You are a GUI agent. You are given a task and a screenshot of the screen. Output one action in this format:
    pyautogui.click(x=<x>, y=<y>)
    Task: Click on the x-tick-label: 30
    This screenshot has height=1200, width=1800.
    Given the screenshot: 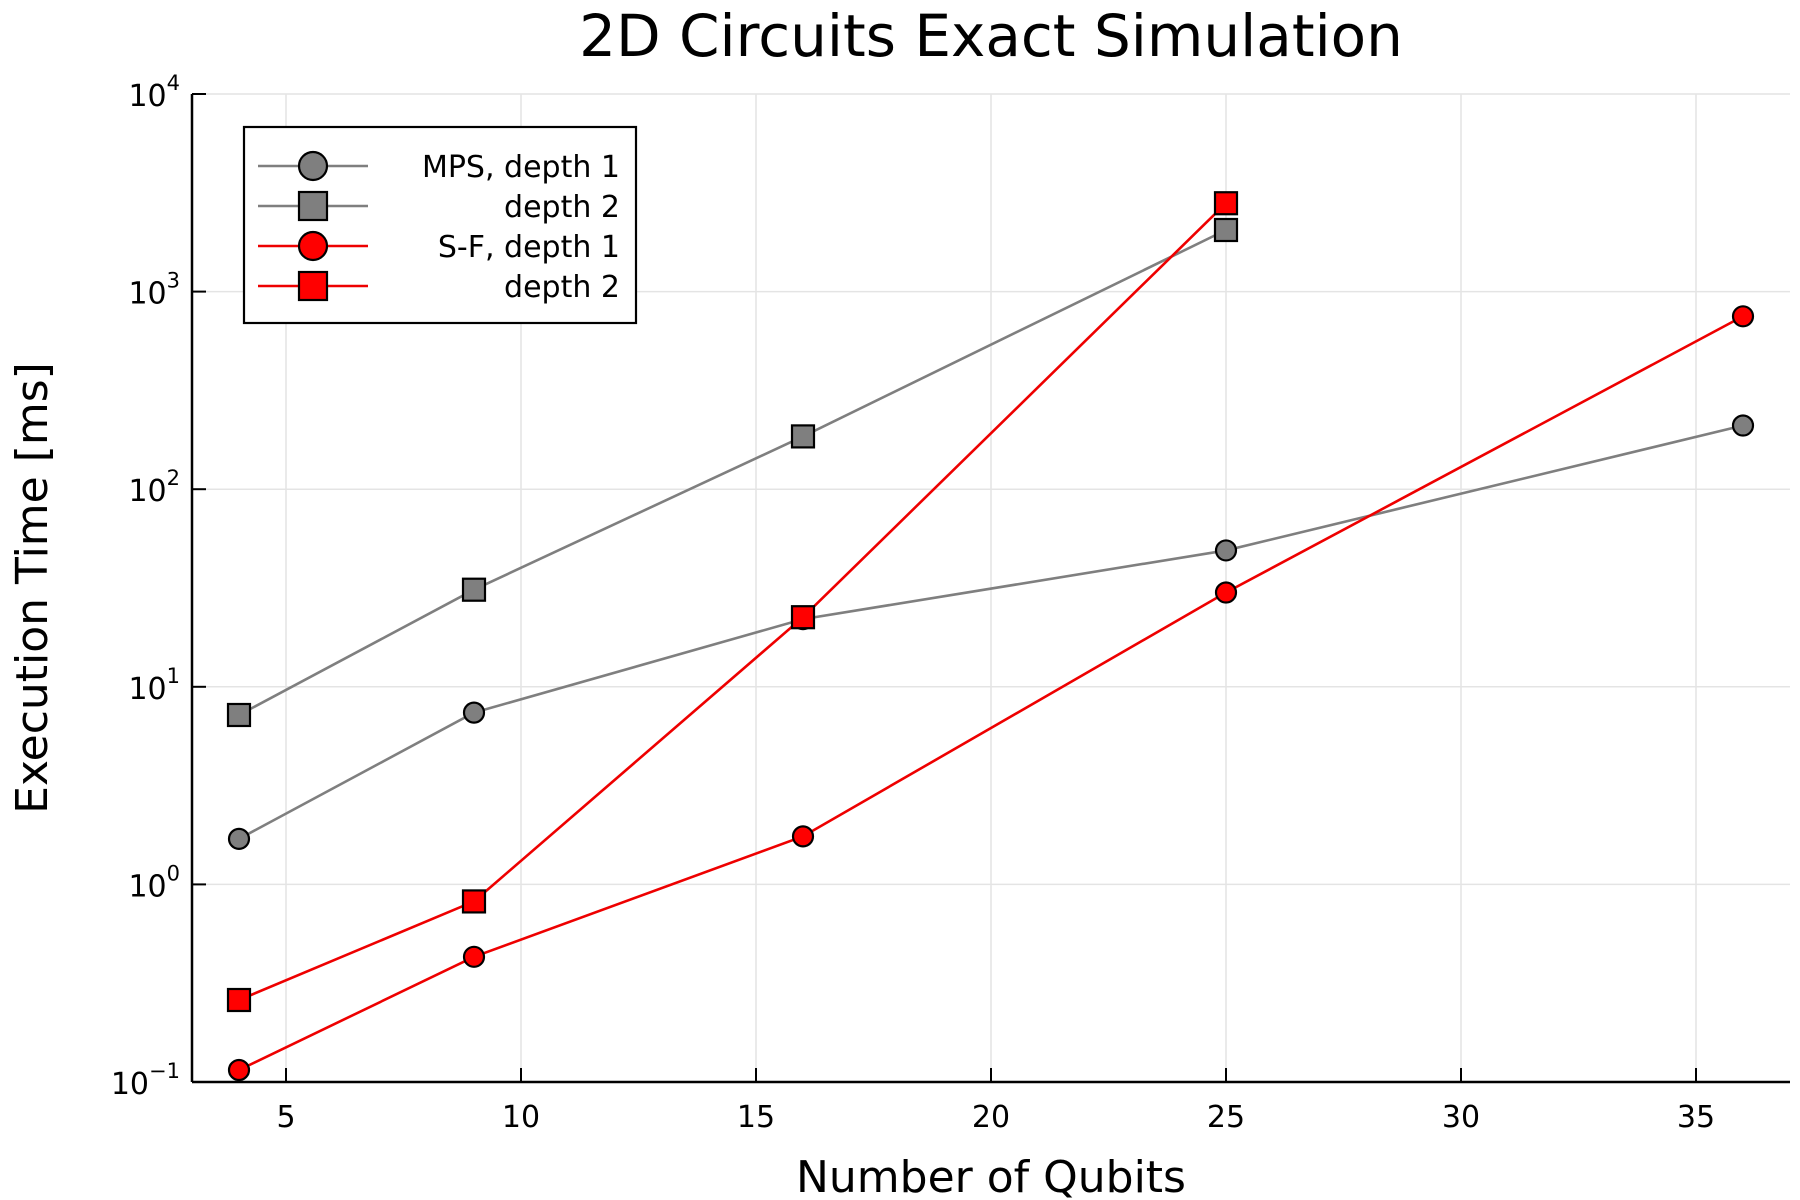 What is the action you would take?
    pyautogui.click(x=1461, y=1117)
    